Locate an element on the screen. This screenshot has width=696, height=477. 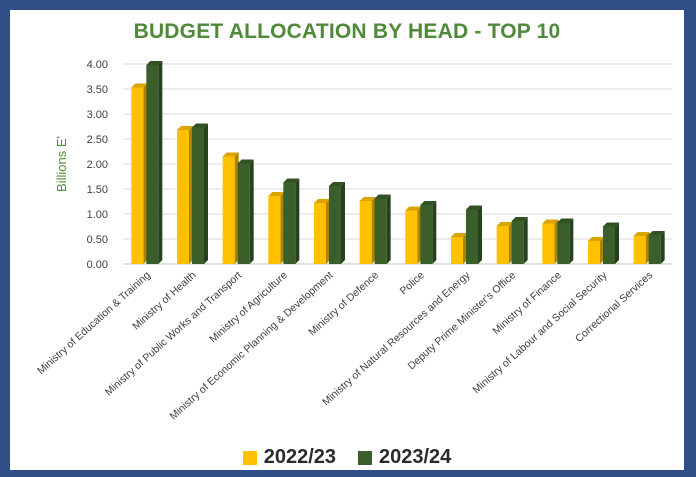
y-tick-label: 2.50 is located at coordinates (97, 140).